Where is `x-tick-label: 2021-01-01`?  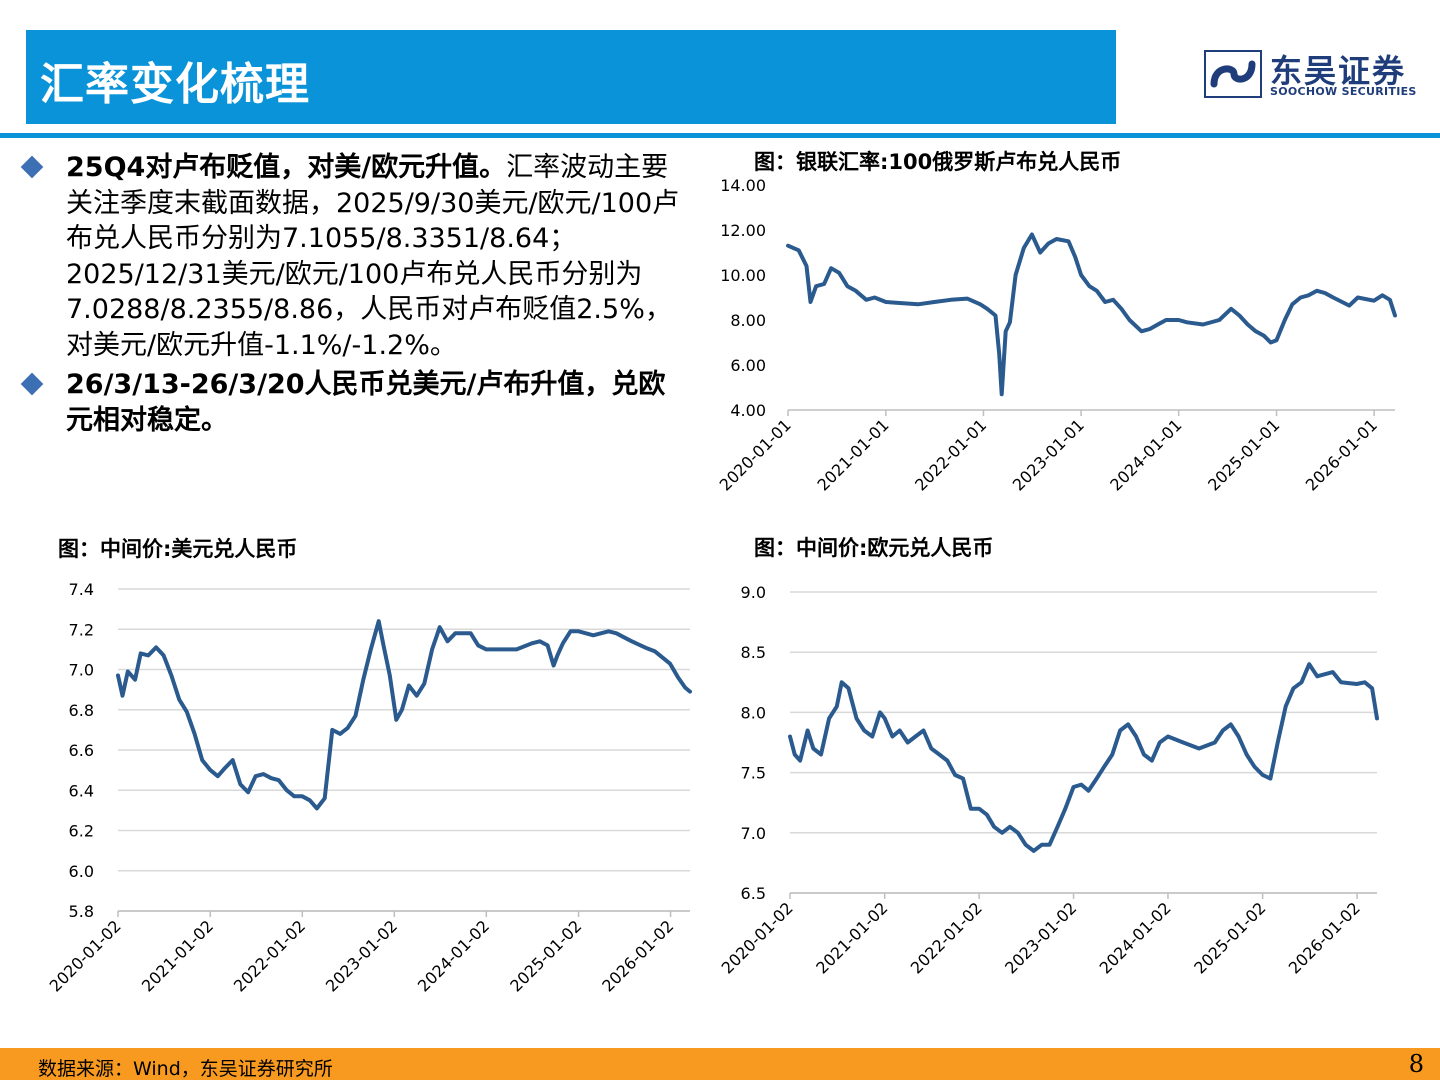
x-tick-label: 2021-01-01 is located at coordinates (853, 454).